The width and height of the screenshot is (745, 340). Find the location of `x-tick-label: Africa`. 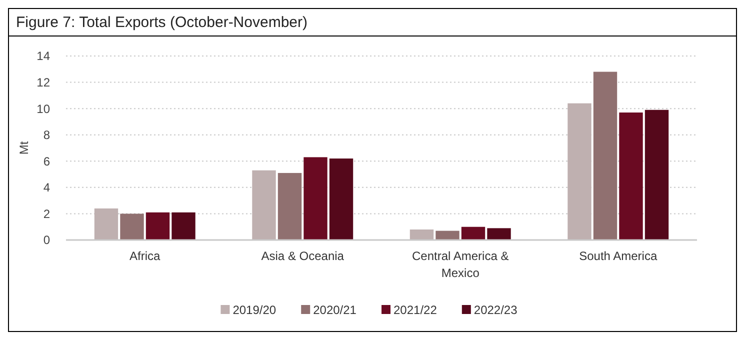

x-tick-label: Africa is located at coordinates (145, 256).